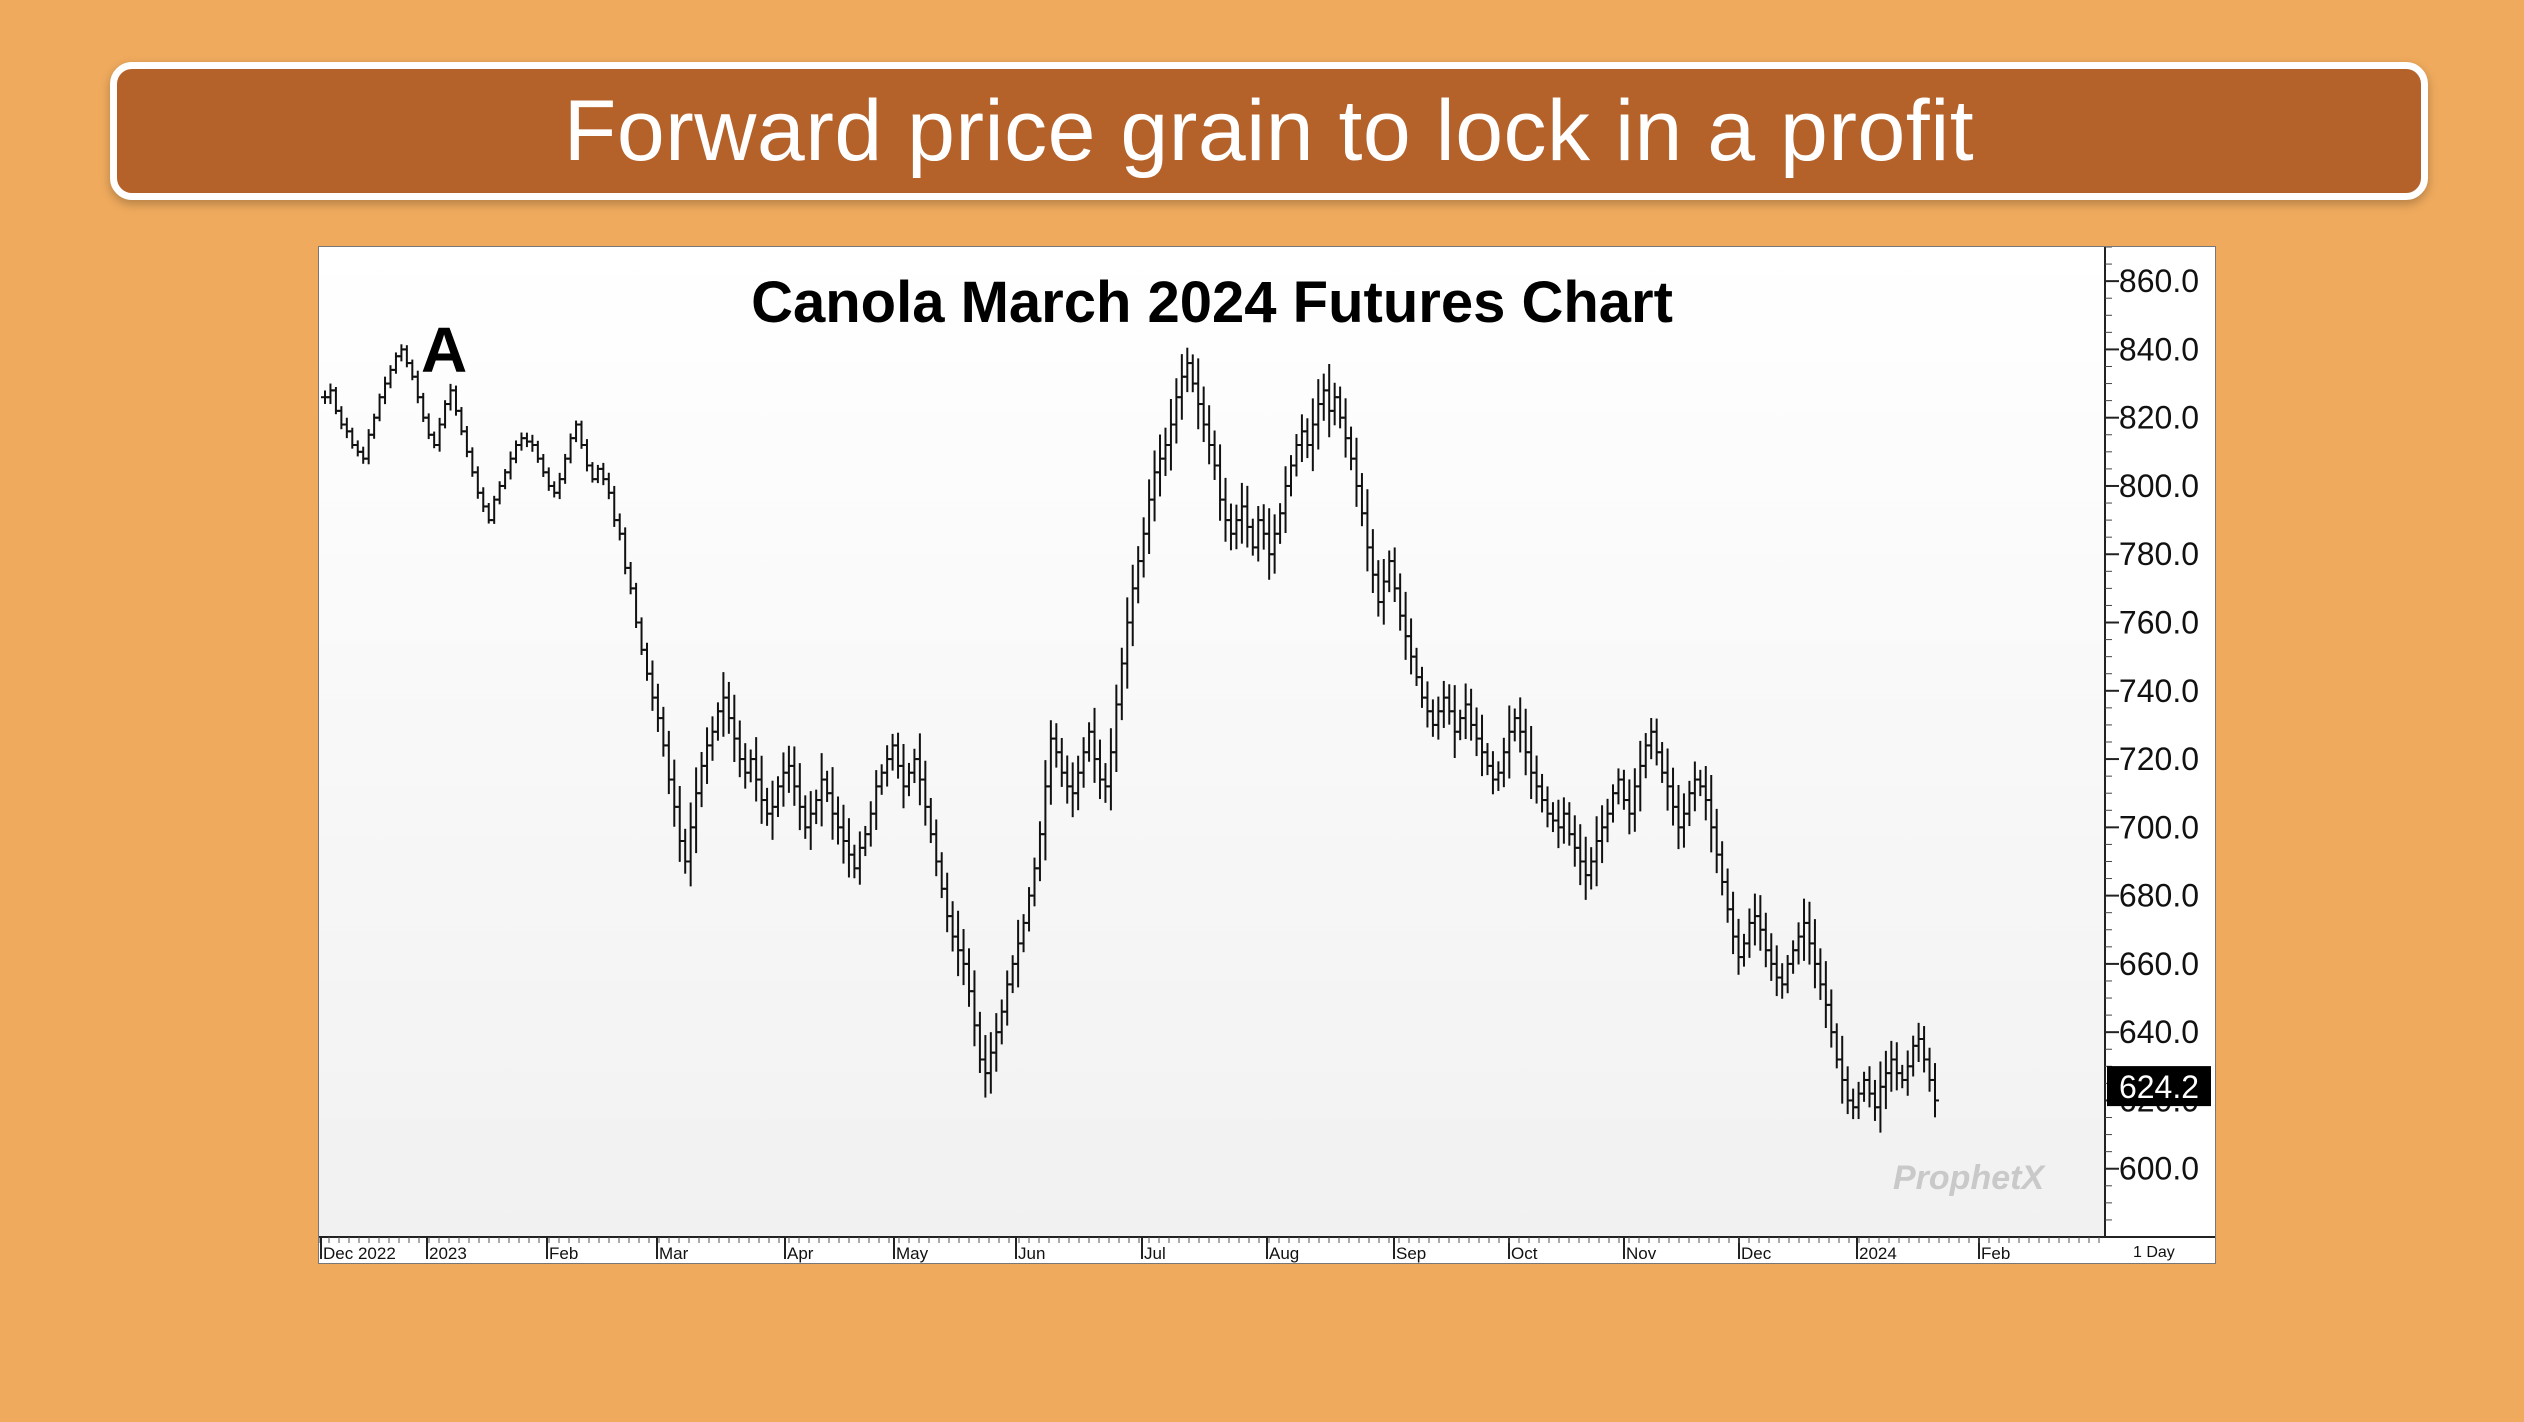  Describe the element at coordinates (2159, 349) in the screenshot. I see `y-tick-label: 840.0` at that location.